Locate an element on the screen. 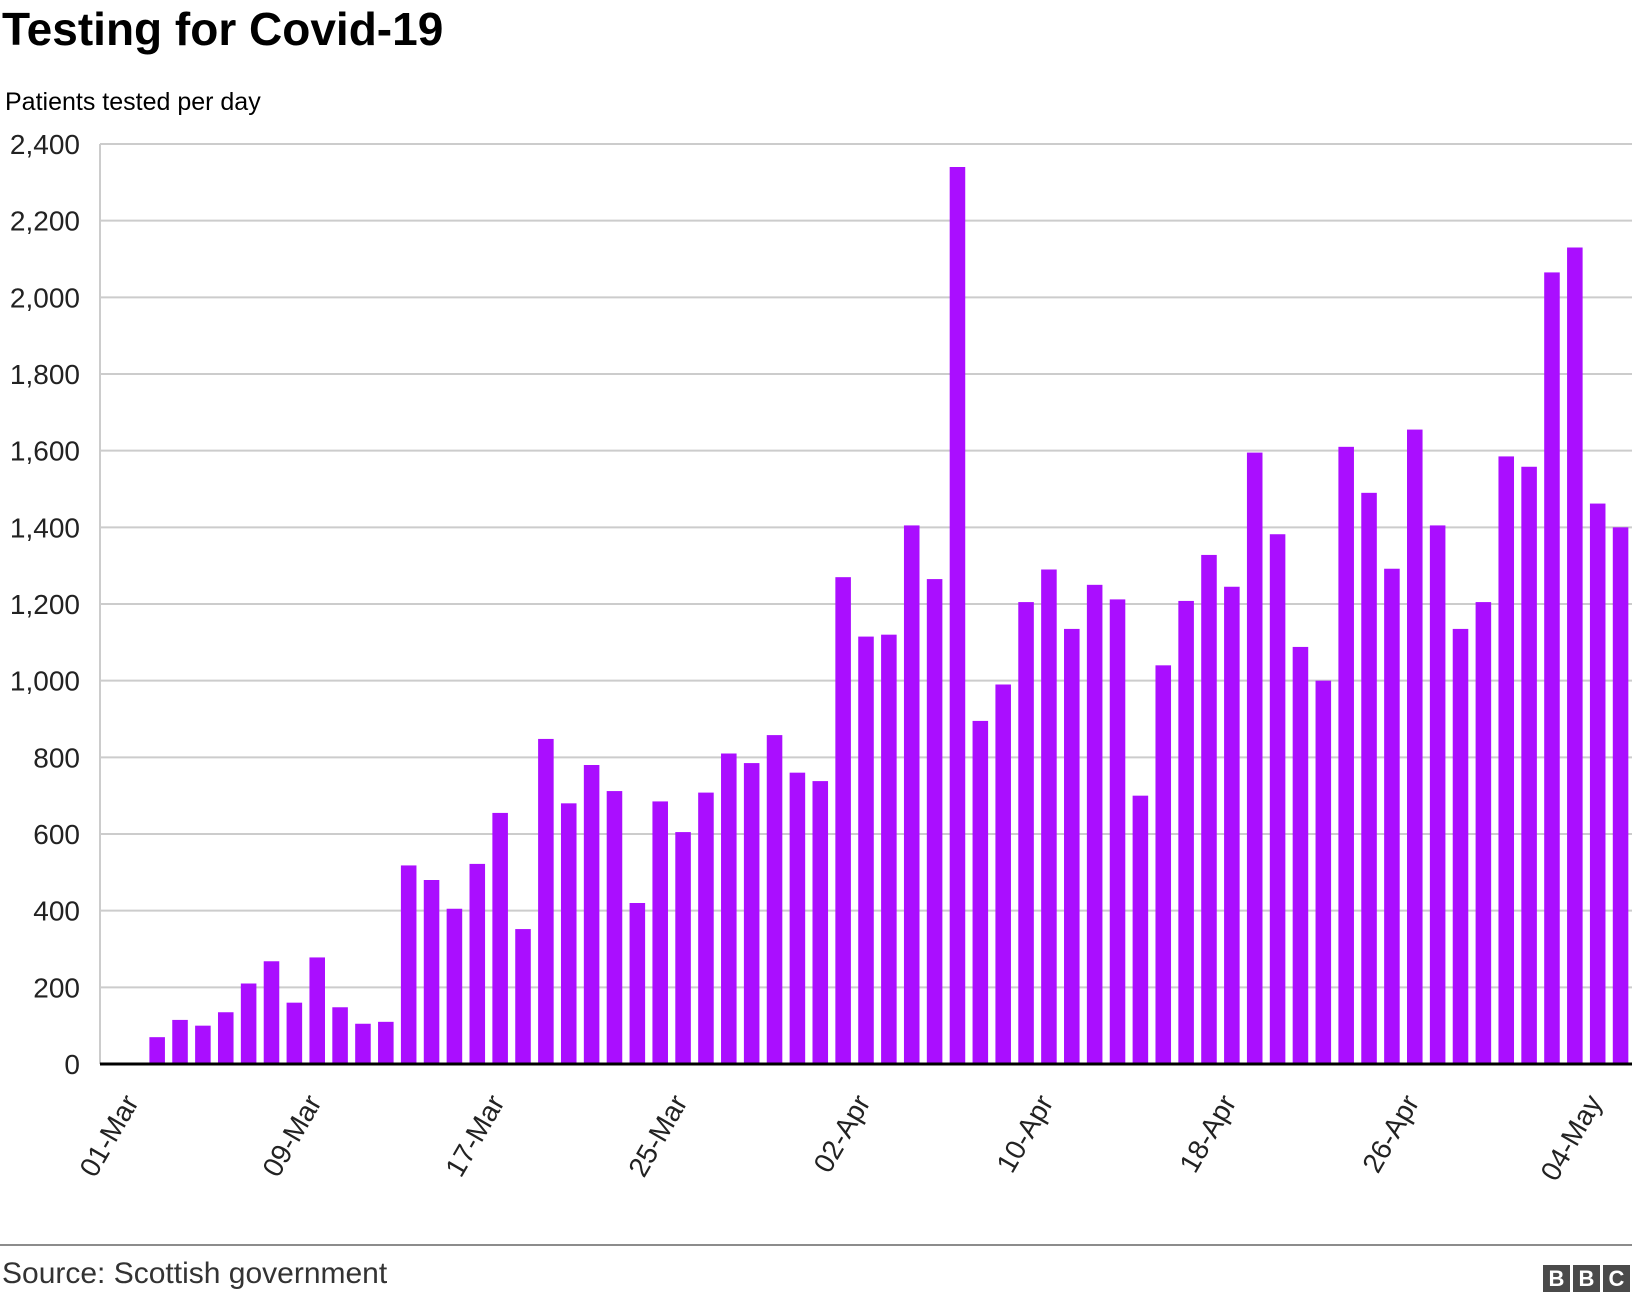 The width and height of the screenshot is (1632, 1300). y-tick-label: 2,400 is located at coordinates (45, 144).